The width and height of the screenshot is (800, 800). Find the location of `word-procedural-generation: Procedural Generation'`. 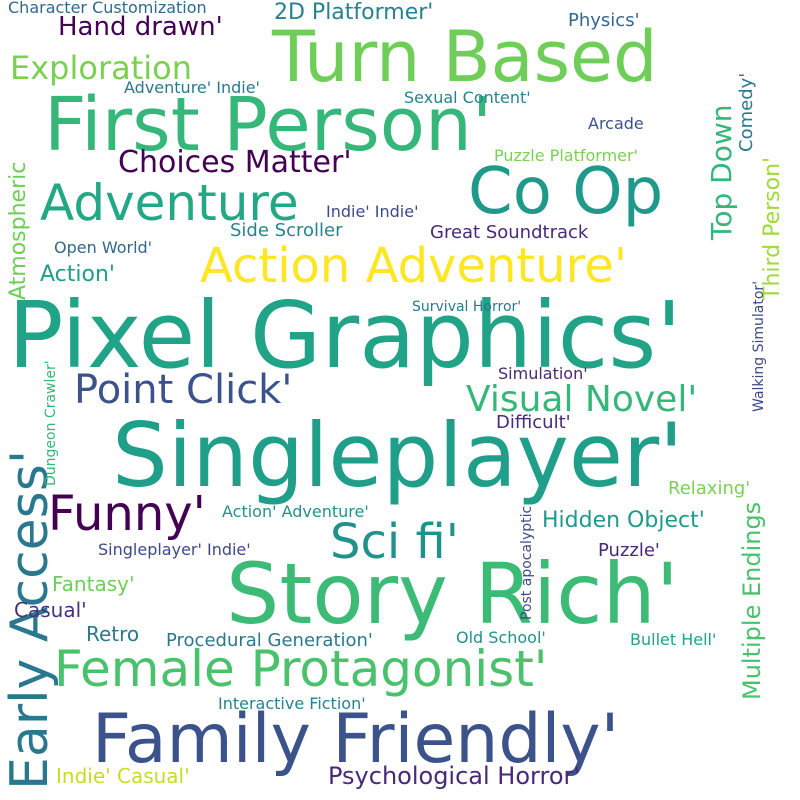

word-procedural-generation: Procedural Generation' is located at coordinates (269, 640).